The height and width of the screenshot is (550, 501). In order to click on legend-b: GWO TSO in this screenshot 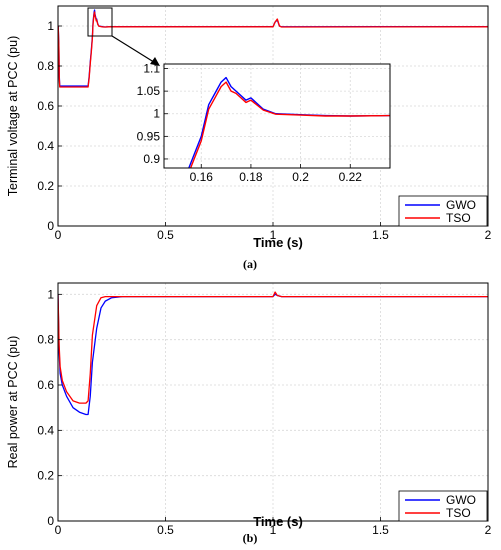, I will do `click(443, 506)`.